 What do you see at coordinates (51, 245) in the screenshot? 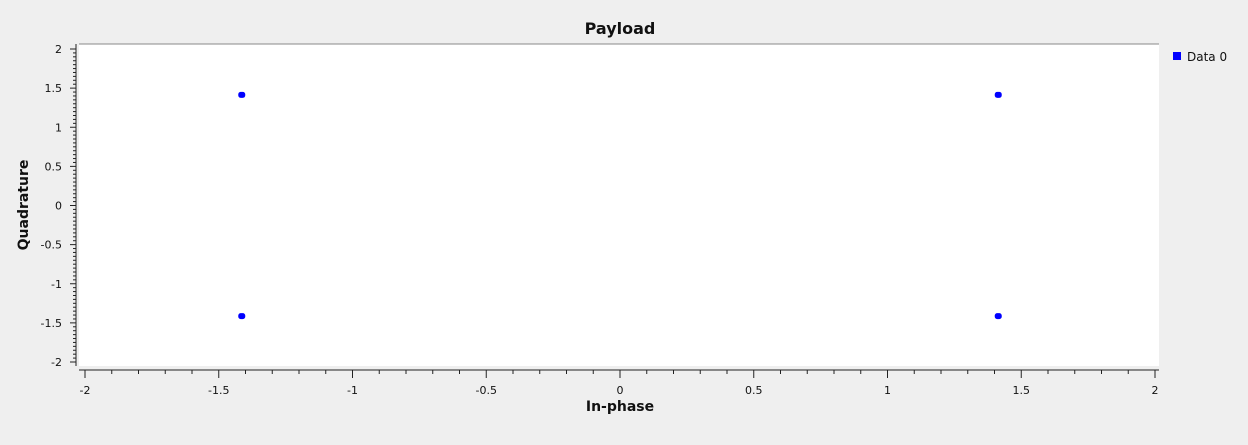
I see `y-tick-label: -0.5` at bounding box center [51, 245].